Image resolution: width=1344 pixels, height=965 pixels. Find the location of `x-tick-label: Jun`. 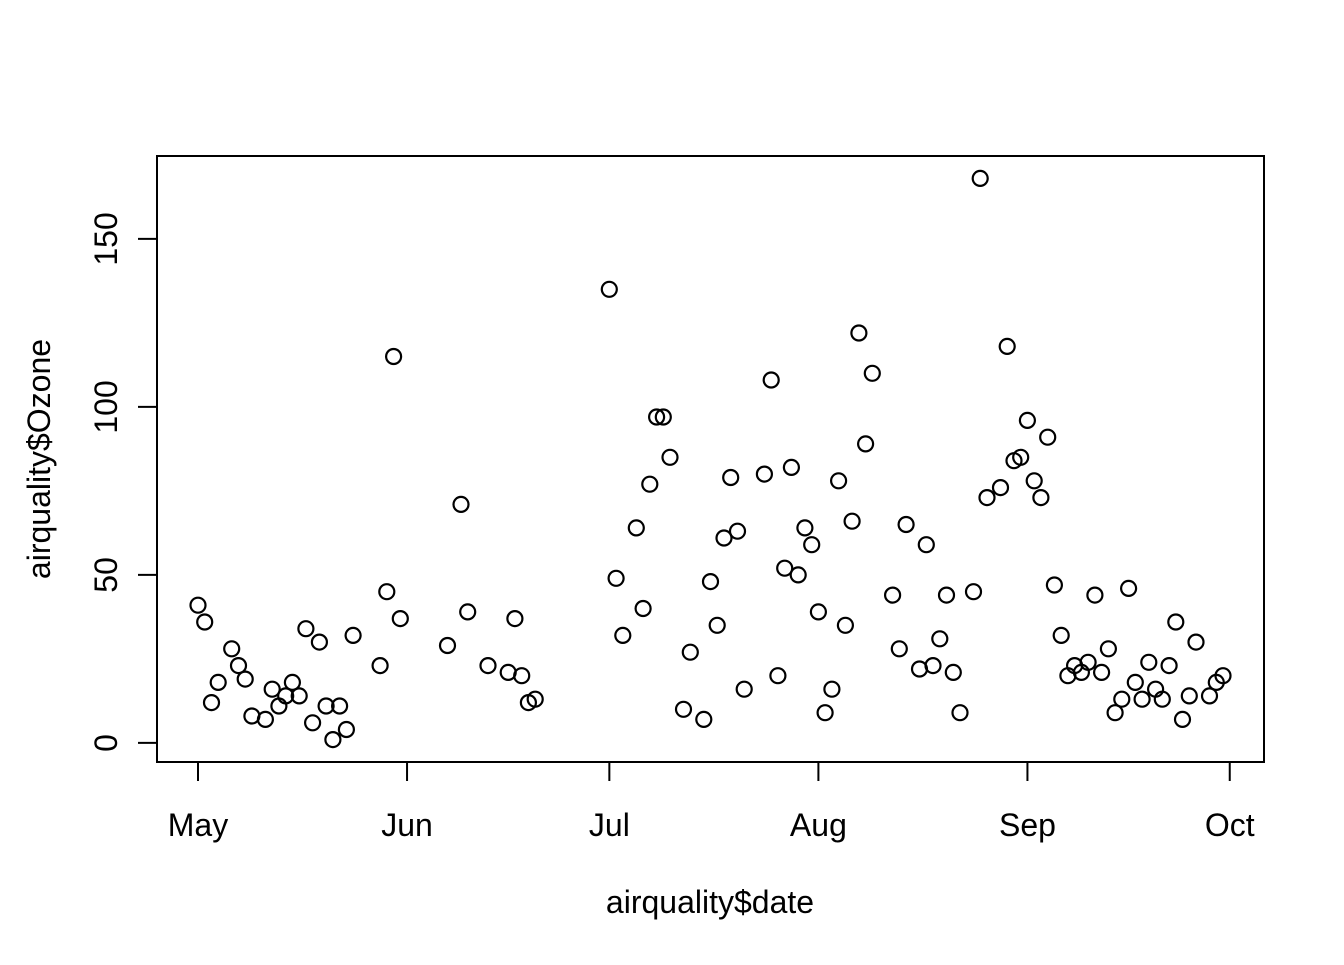

x-tick-label: Jun is located at coordinates (407, 825).